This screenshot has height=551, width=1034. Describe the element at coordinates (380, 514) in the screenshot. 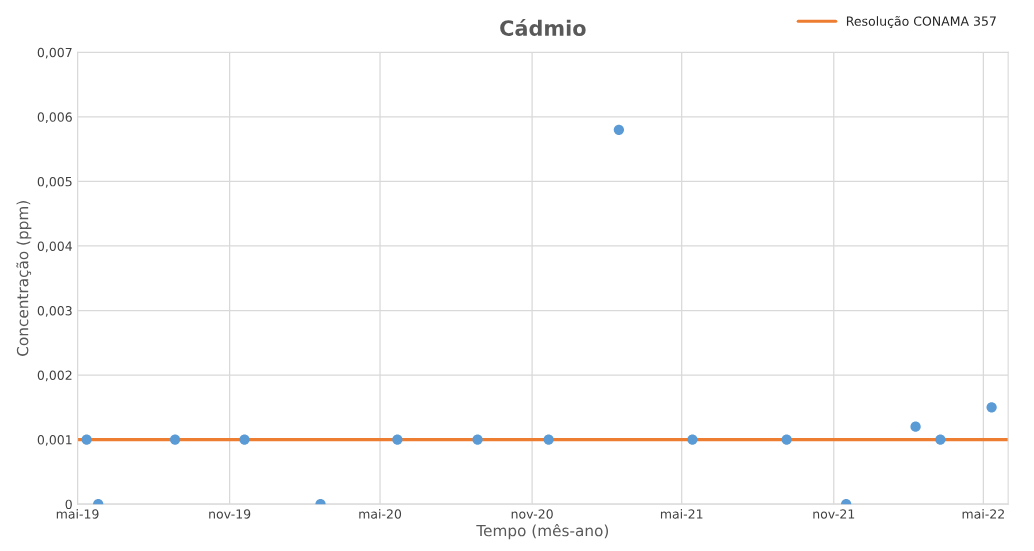

I see `x-tick-label: mai-20` at that location.